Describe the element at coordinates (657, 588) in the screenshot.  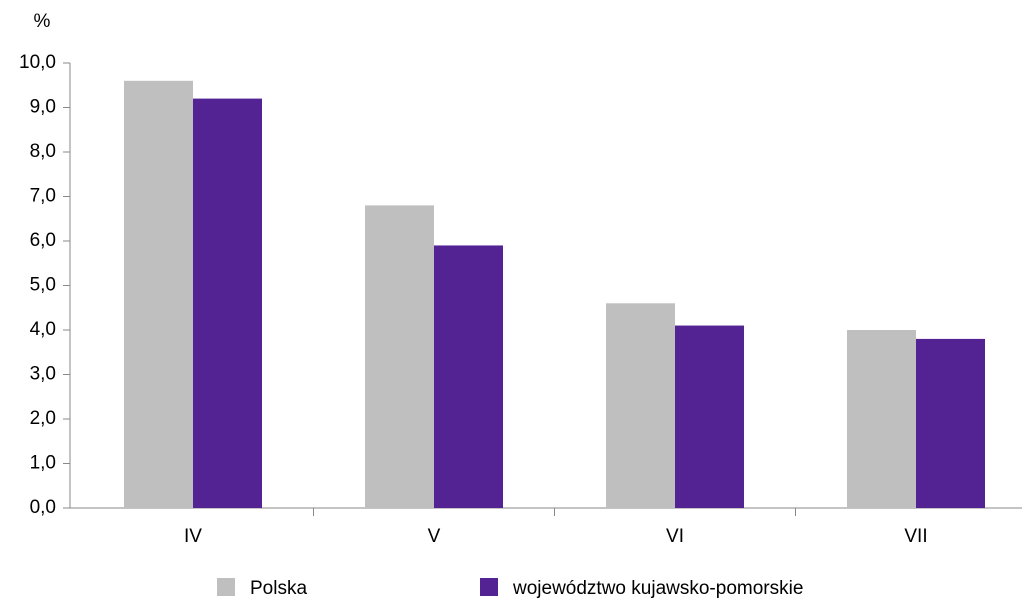
I see `legend-label: województwo kujawsko-pomorskie` at that location.